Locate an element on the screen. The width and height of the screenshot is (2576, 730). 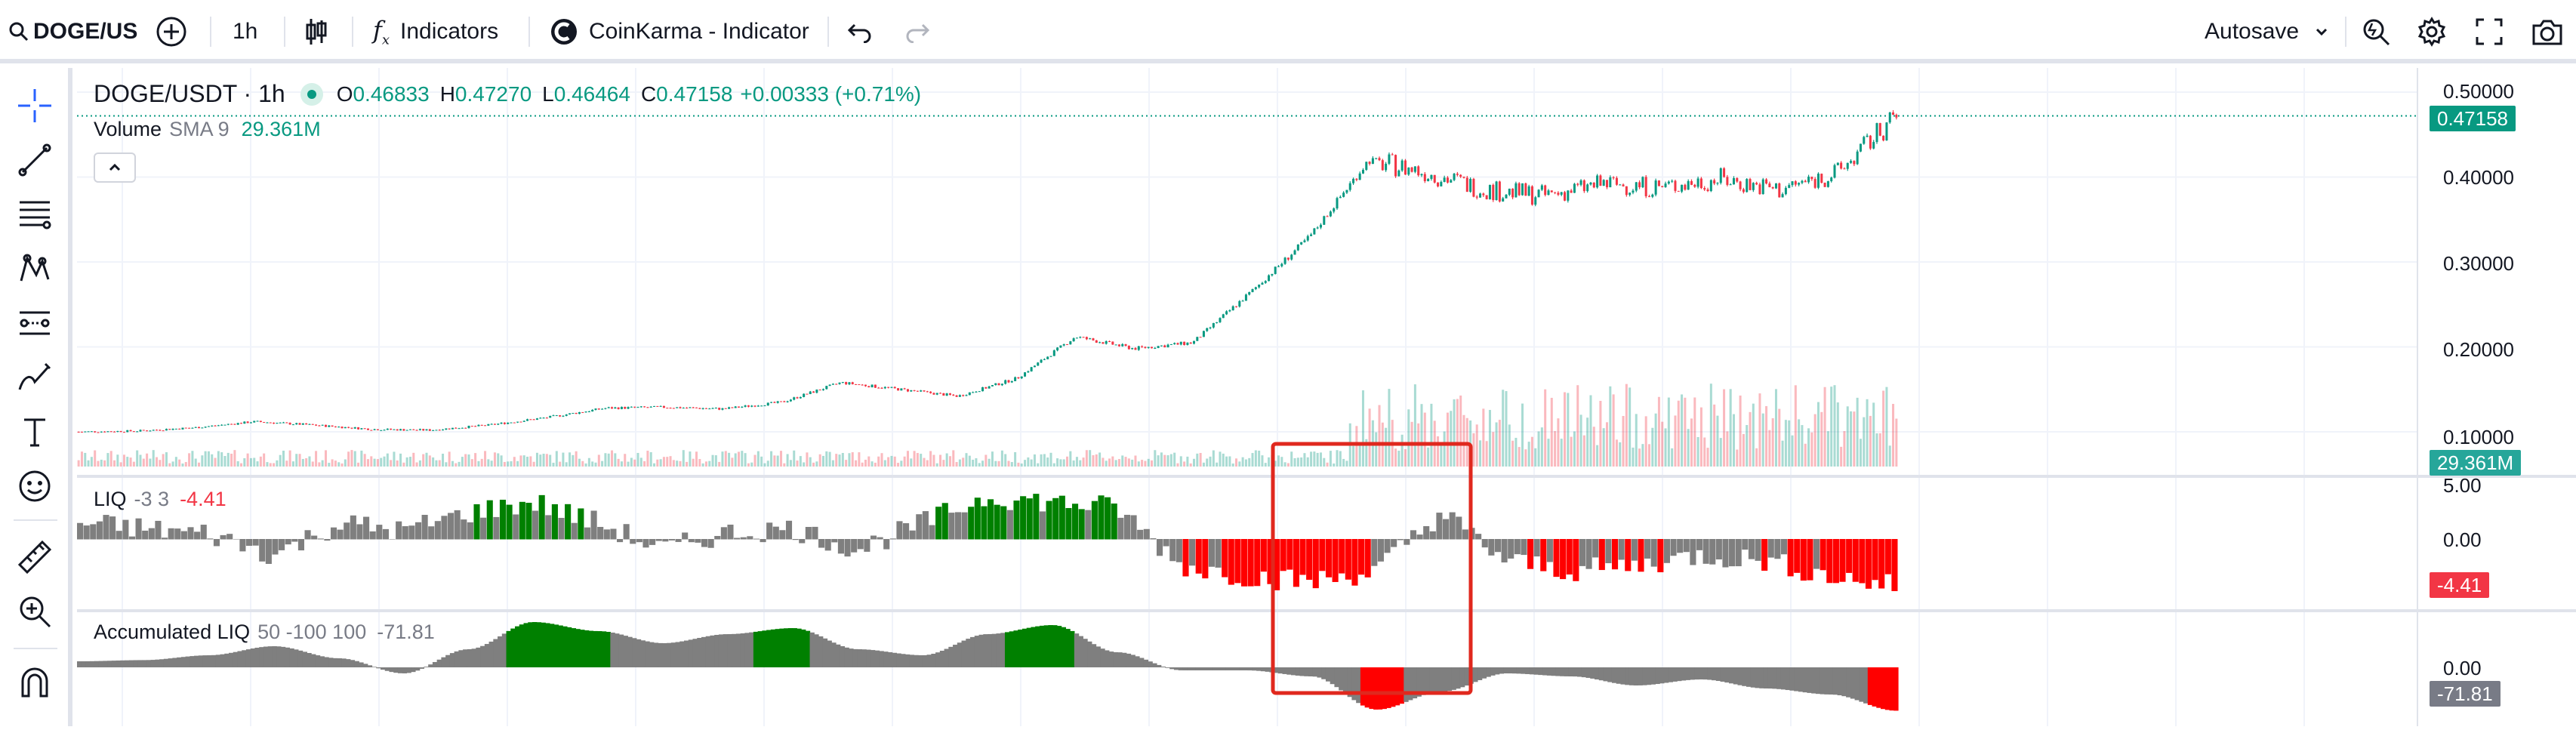
magnet-tool is located at coordinates (34, 682).